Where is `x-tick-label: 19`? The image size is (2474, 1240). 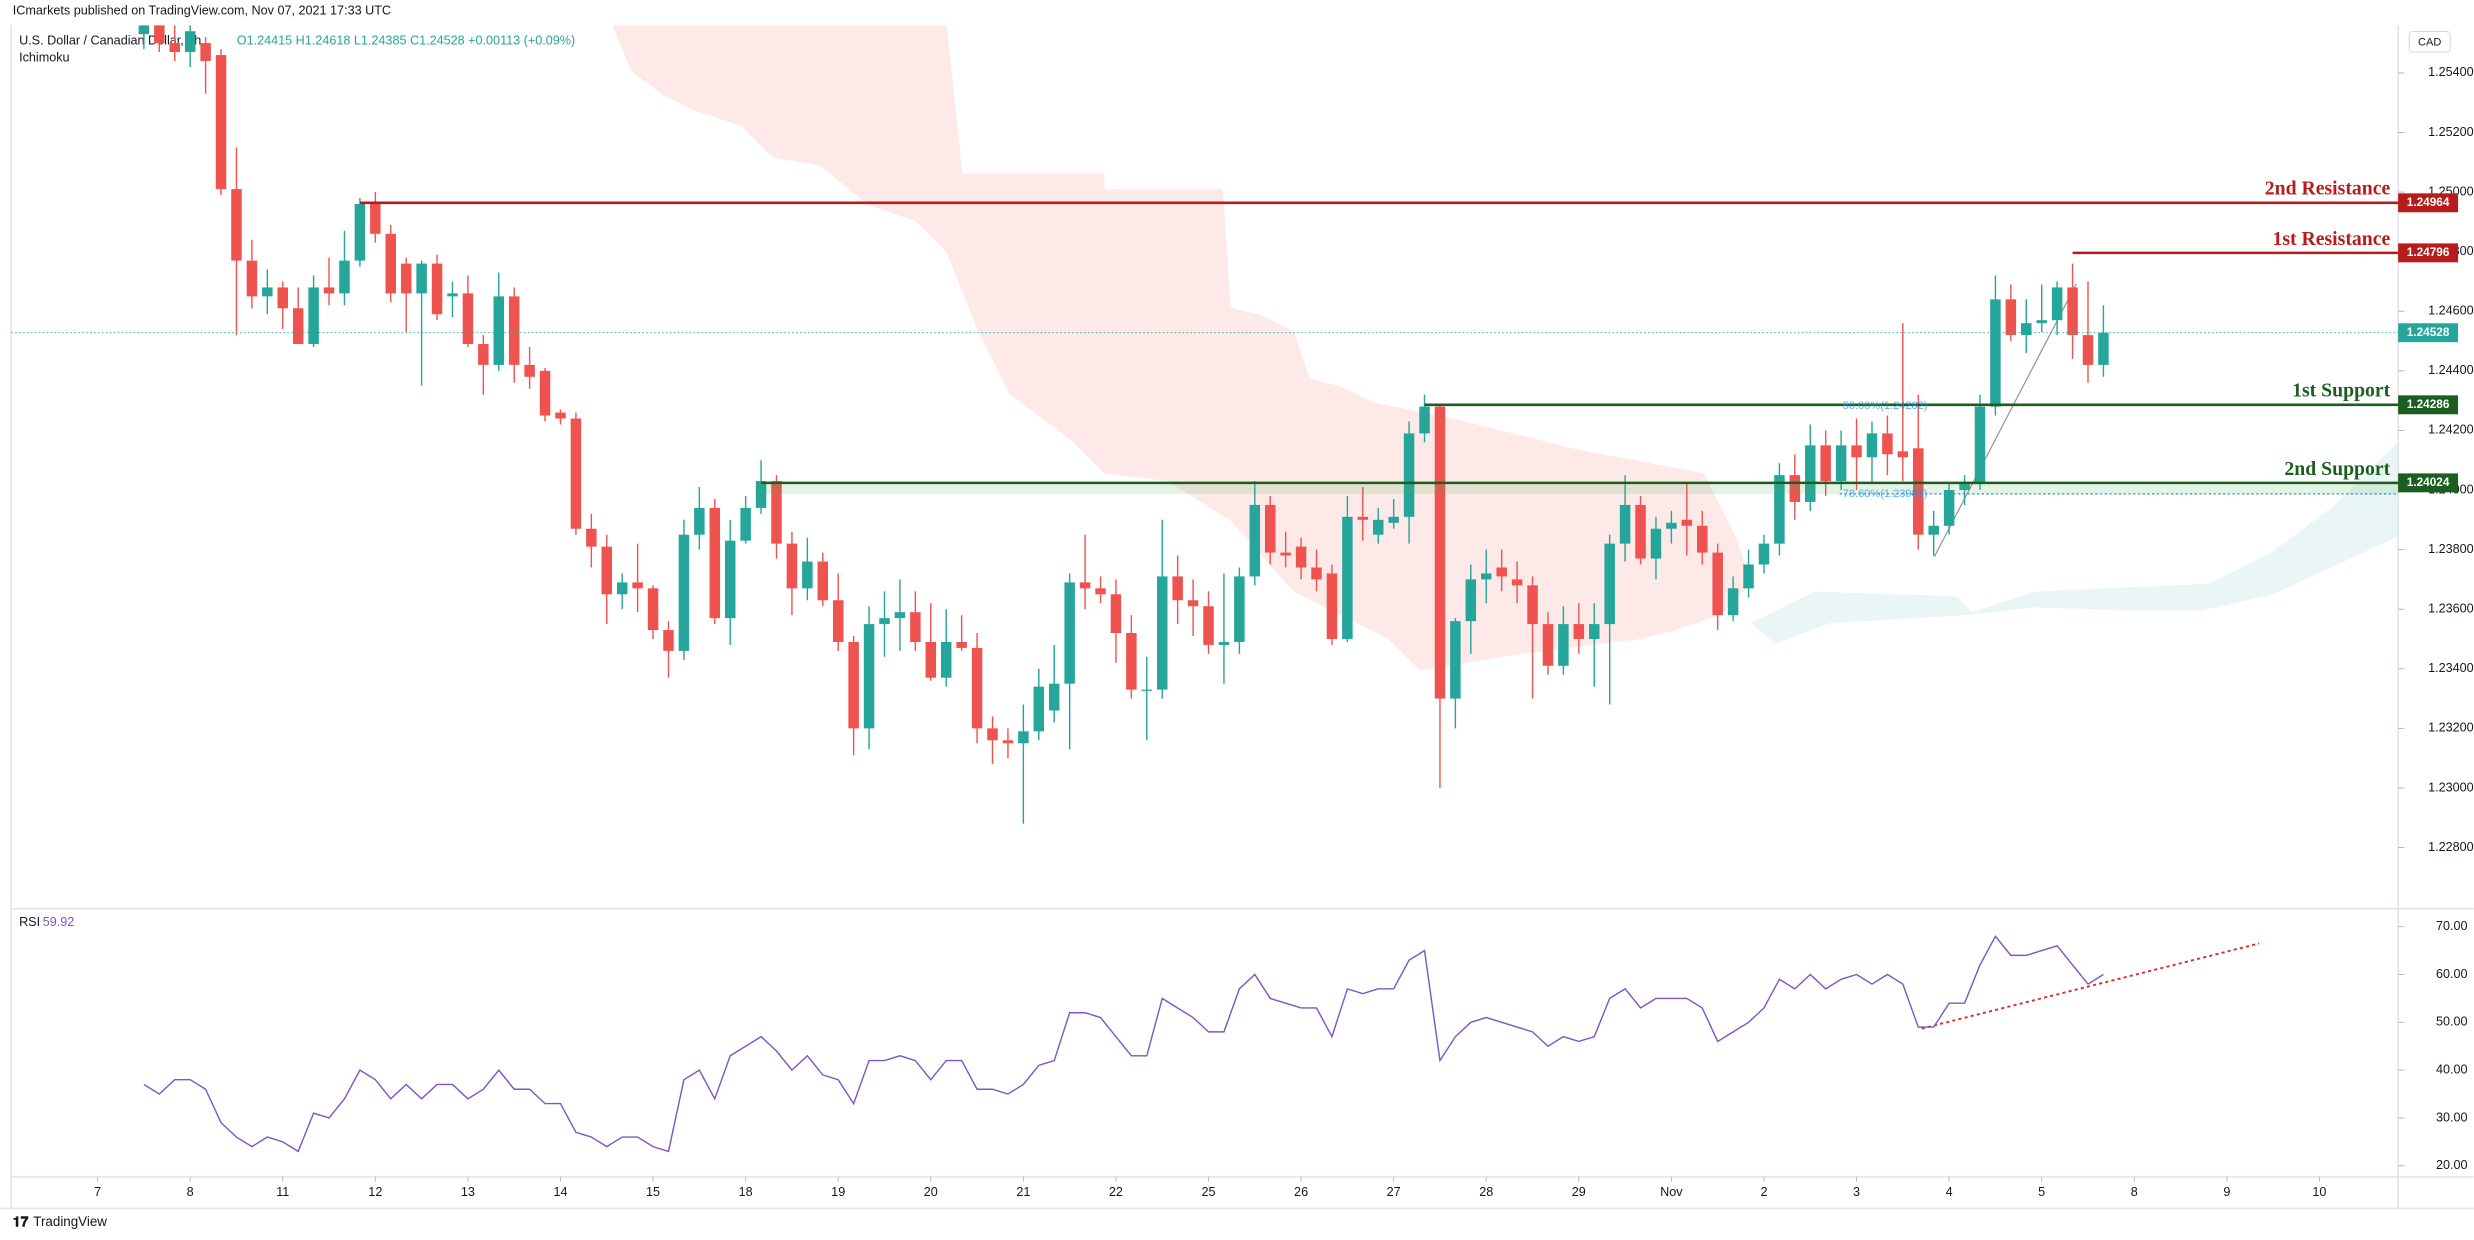 x-tick-label: 19 is located at coordinates (838, 1192).